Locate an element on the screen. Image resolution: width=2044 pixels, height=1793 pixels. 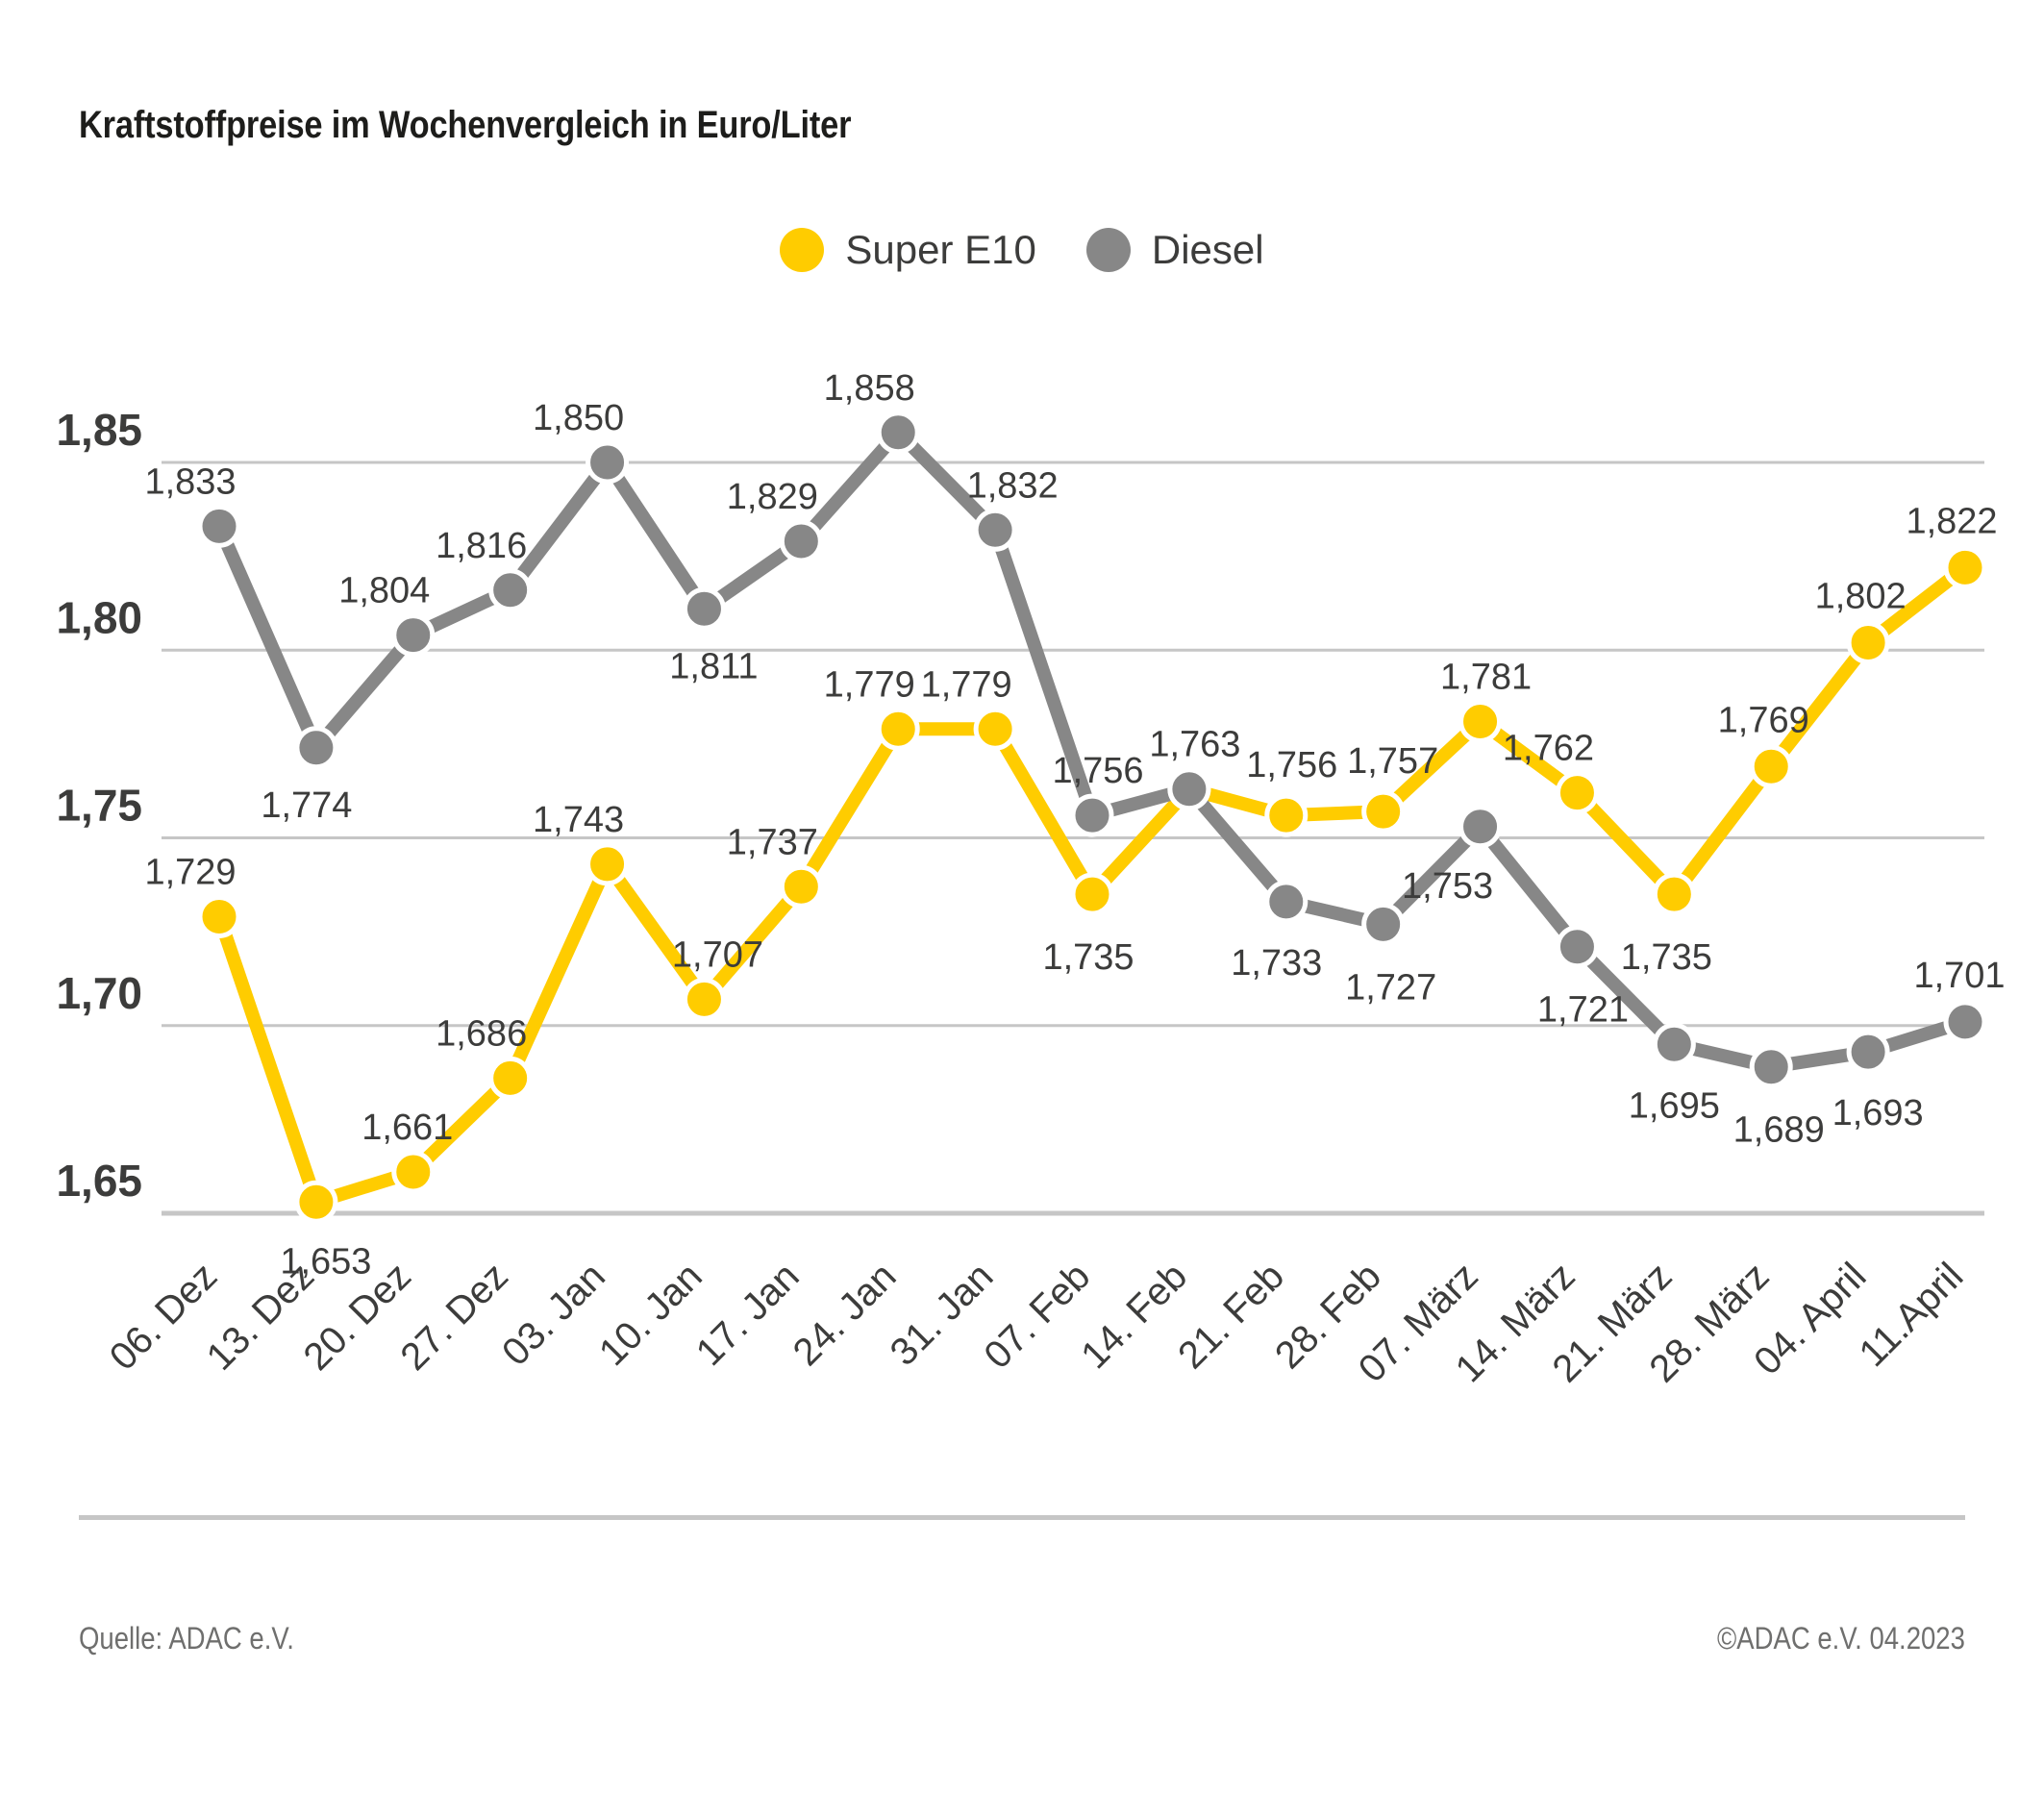
legend-item-super-e10: Super E10 is located at coordinates (908, 250).